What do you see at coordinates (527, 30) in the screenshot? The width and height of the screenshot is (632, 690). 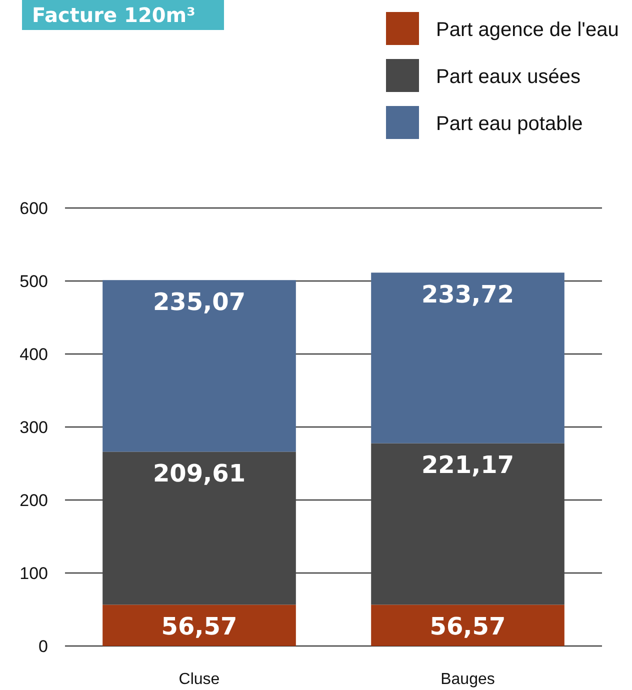 I see `legend-label: Part agence de l'eau` at bounding box center [527, 30].